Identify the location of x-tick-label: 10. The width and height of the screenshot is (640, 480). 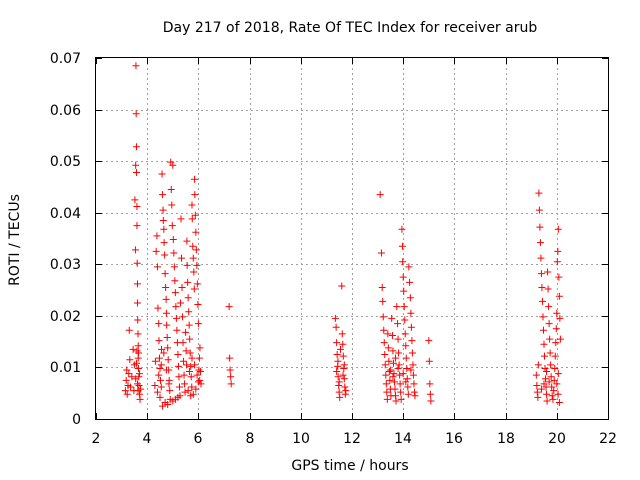
(301, 439).